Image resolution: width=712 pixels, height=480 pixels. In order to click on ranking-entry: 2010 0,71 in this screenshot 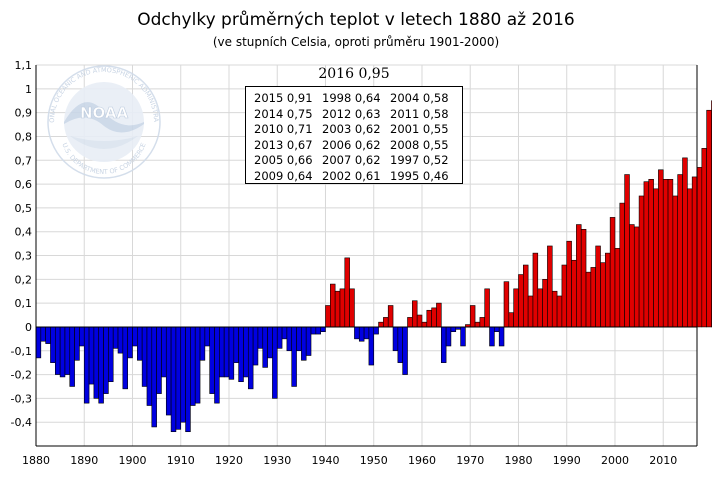, I will do `click(283, 129)`.